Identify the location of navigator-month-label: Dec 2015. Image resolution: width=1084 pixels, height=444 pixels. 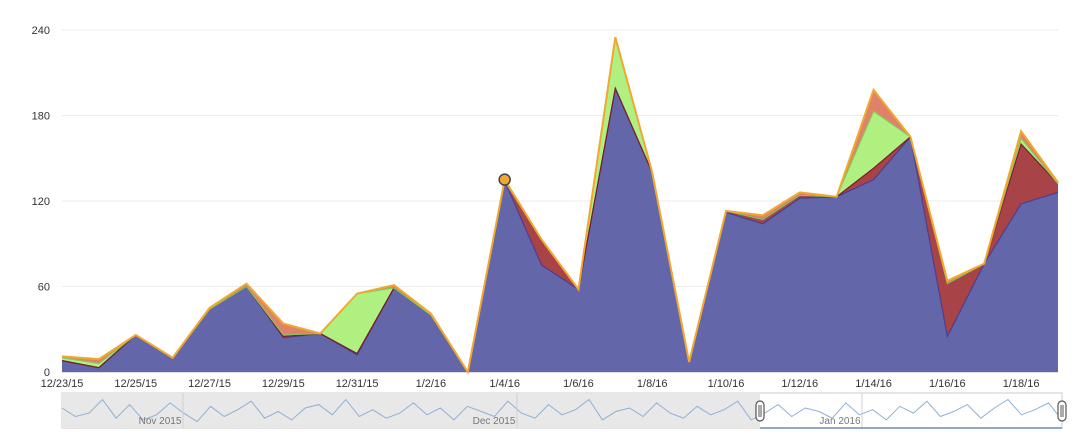
(494, 421).